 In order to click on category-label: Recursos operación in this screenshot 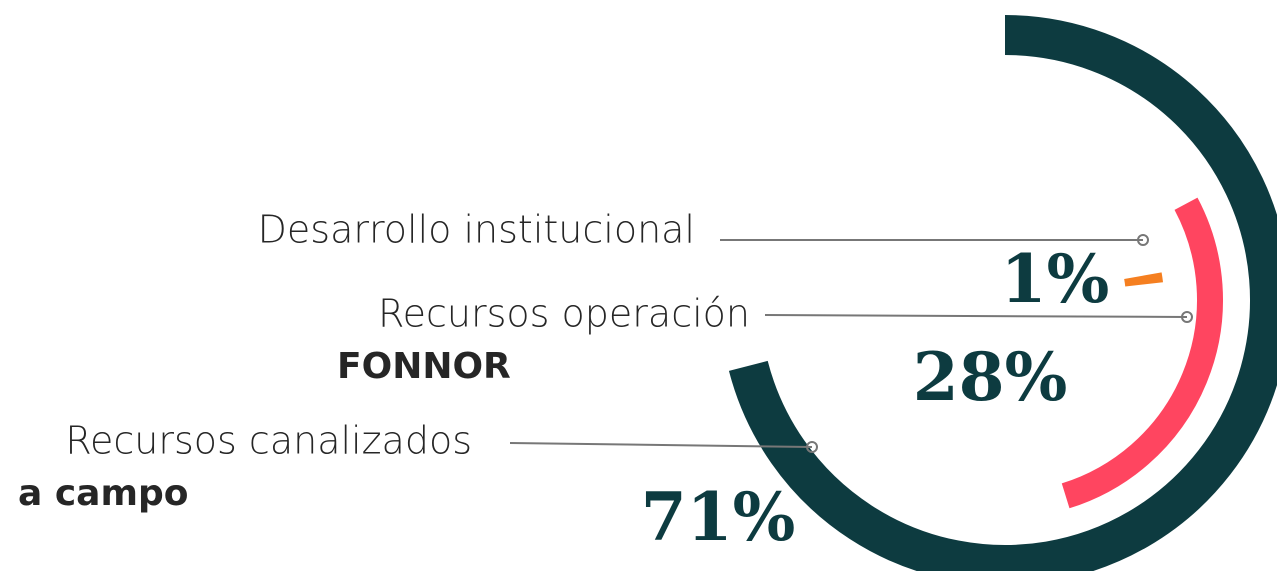, I will do `click(564, 314)`.